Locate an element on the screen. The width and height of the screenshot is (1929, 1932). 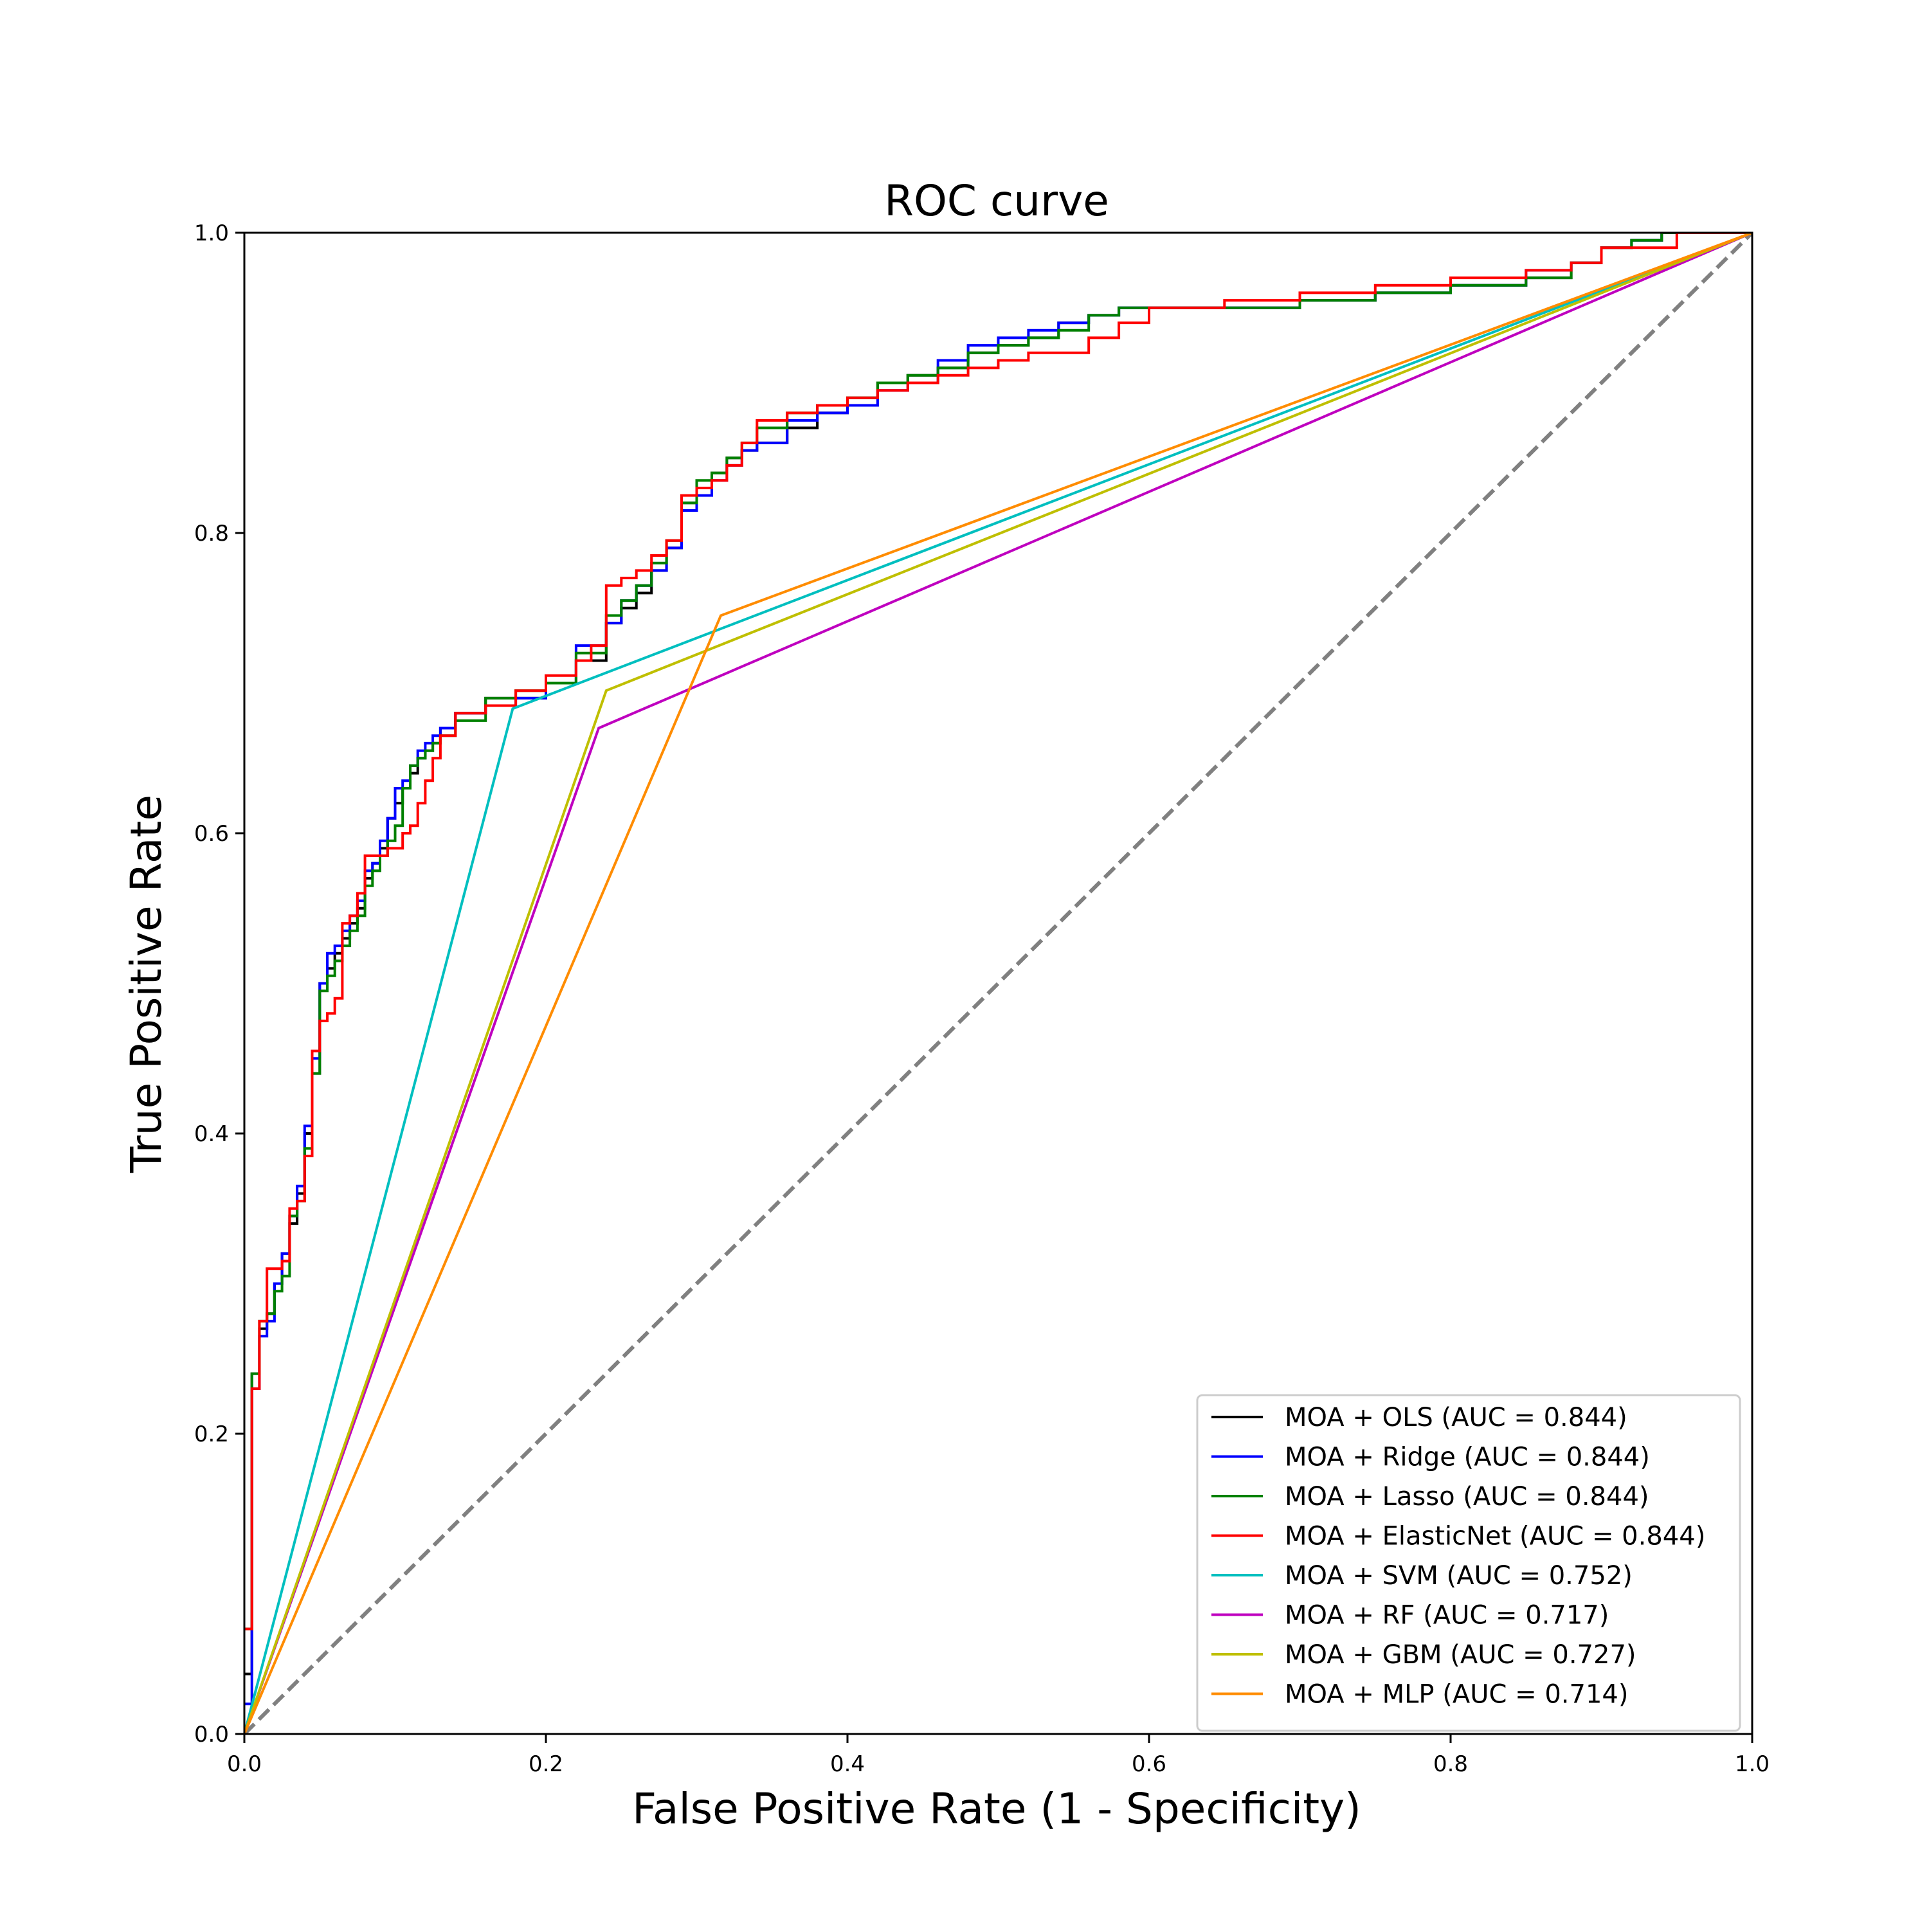
x-tick-label: 1.0 is located at coordinates (1752, 1764).